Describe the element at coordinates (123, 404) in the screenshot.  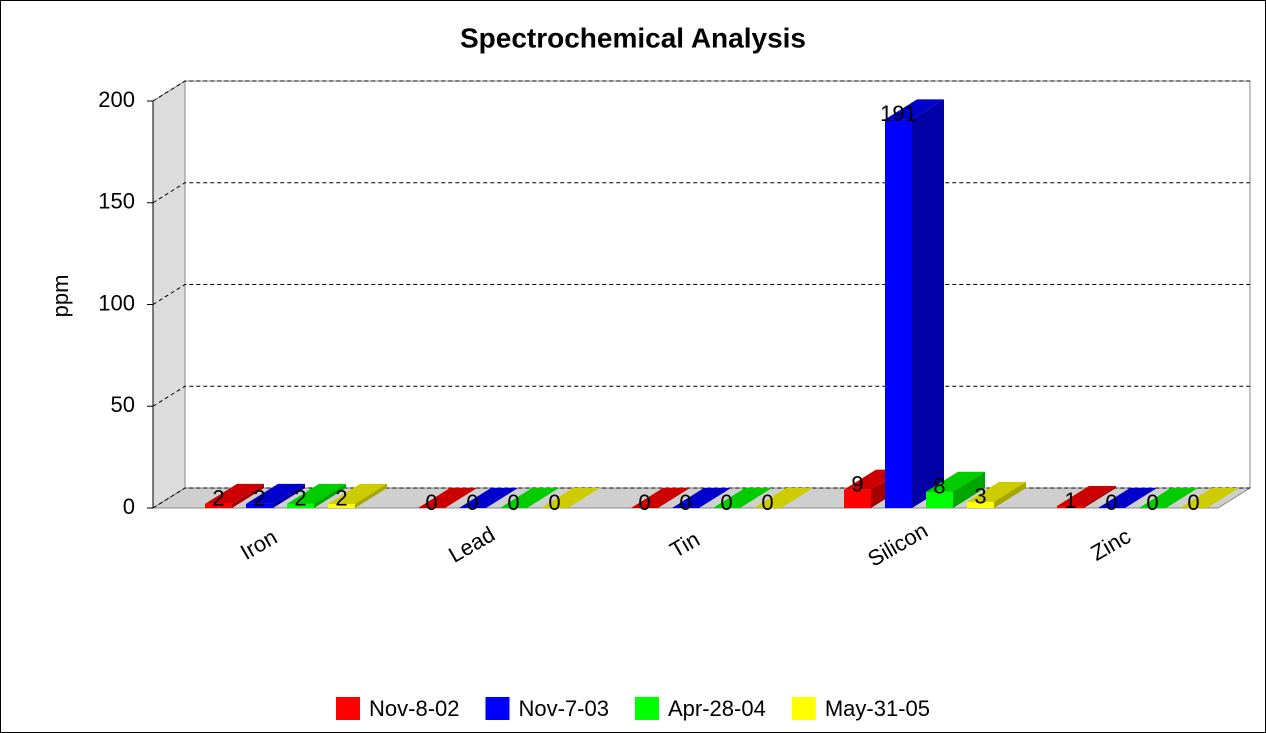
I see `y-tick-label: 50` at that location.